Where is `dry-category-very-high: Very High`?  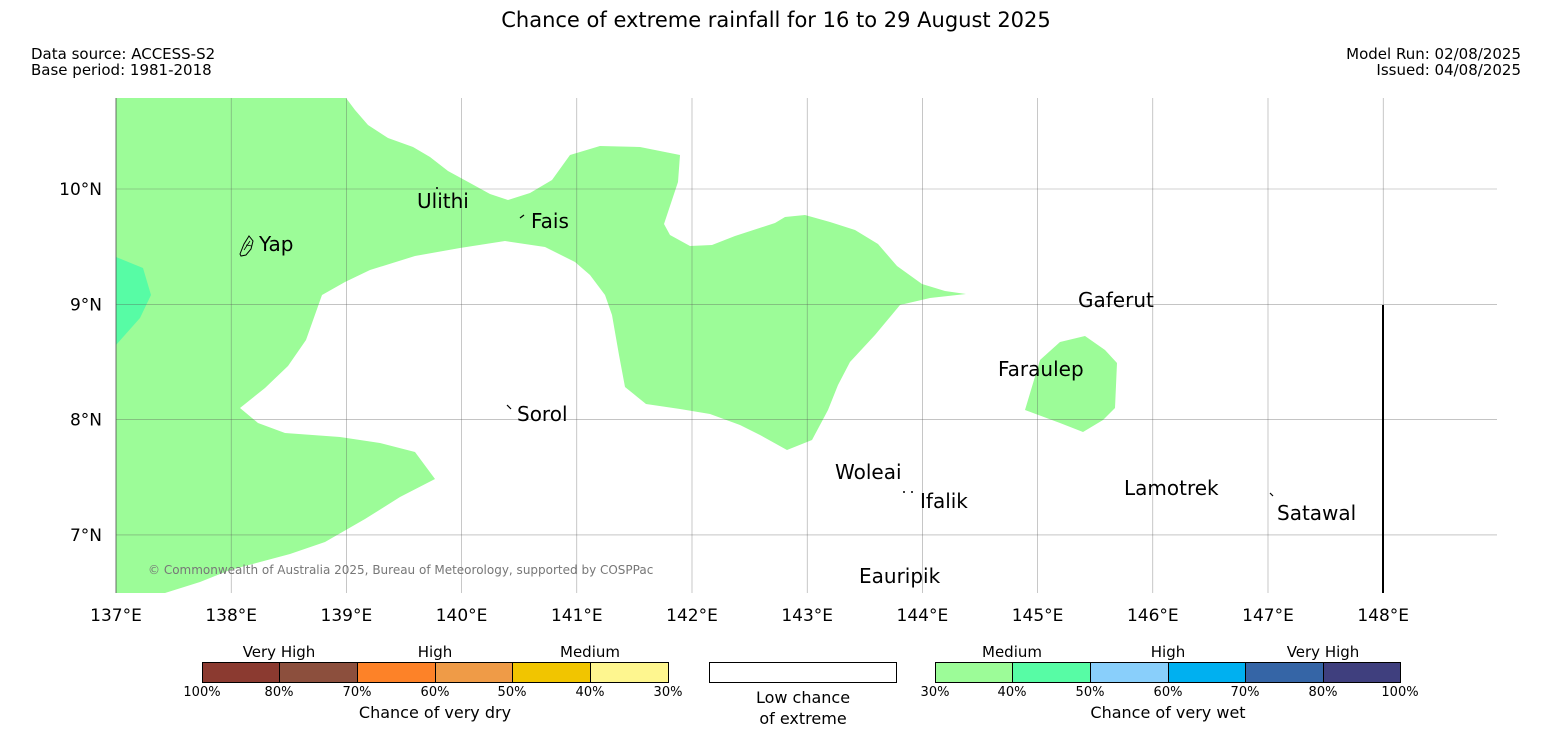
dry-category-very-high: Very High is located at coordinates (279, 652).